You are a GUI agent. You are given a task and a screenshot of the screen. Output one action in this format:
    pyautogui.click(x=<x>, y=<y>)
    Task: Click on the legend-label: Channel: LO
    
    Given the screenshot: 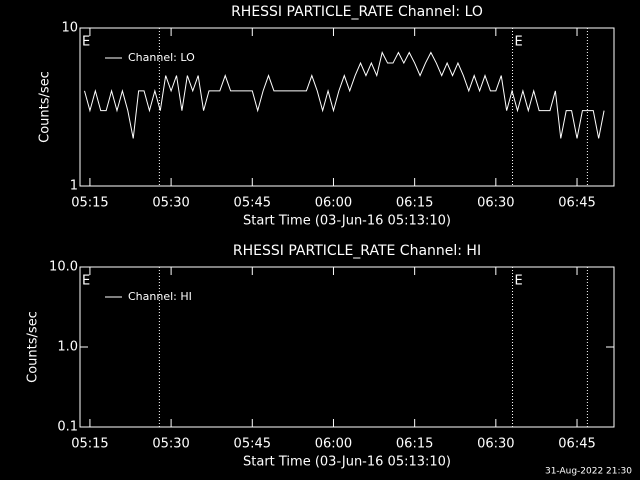 What is the action you would take?
    pyautogui.click(x=161, y=57)
    